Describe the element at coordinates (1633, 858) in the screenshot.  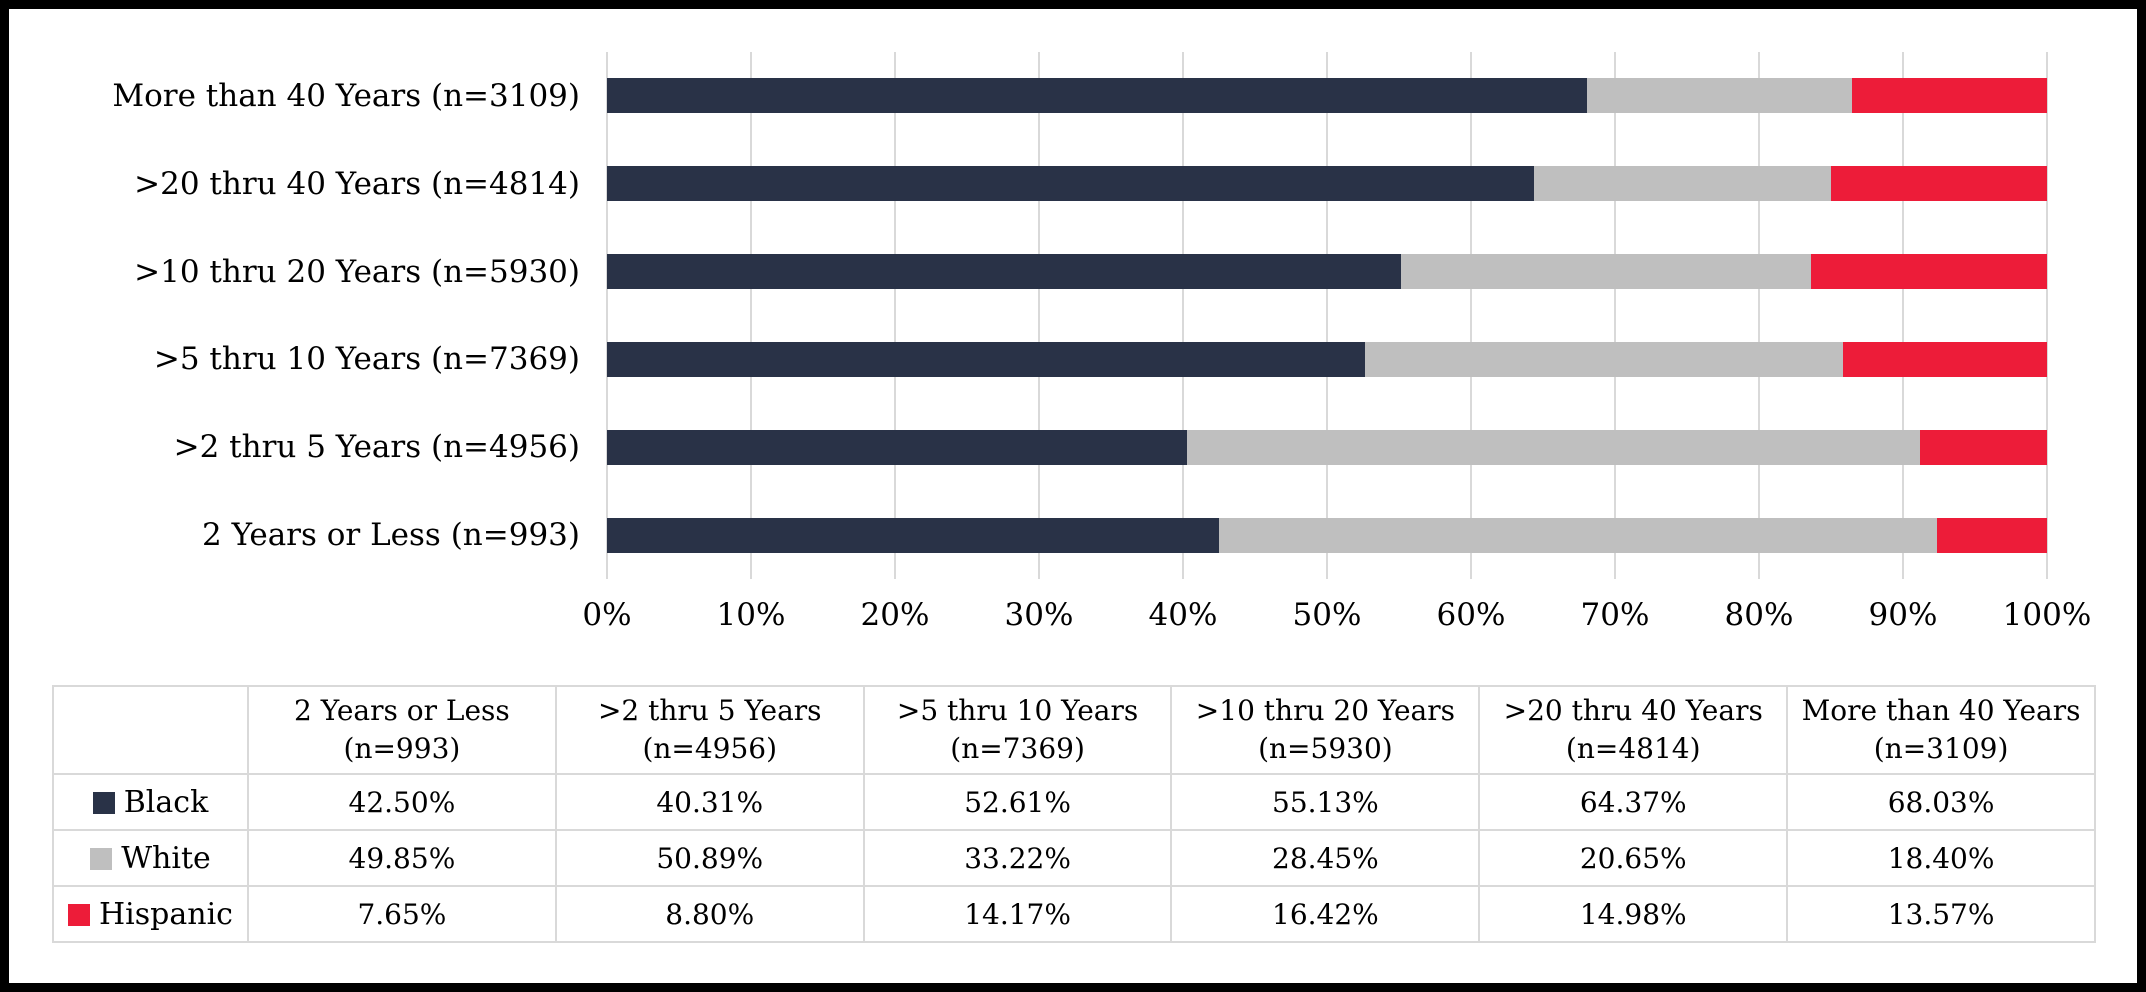
I see `table-value-cell: 20.65%` at that location.